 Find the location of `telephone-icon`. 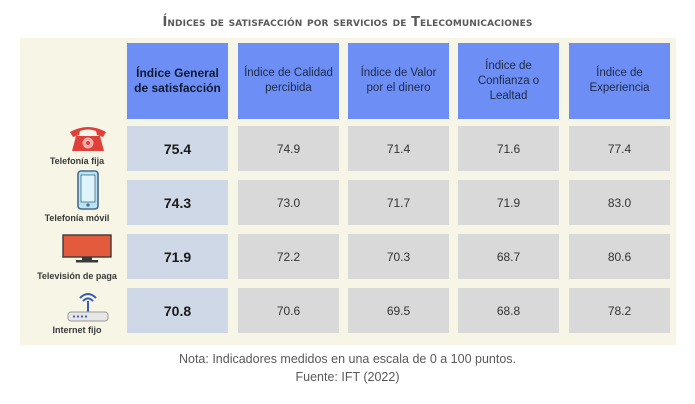

telephone-icon is located at coordinates (88, 139).